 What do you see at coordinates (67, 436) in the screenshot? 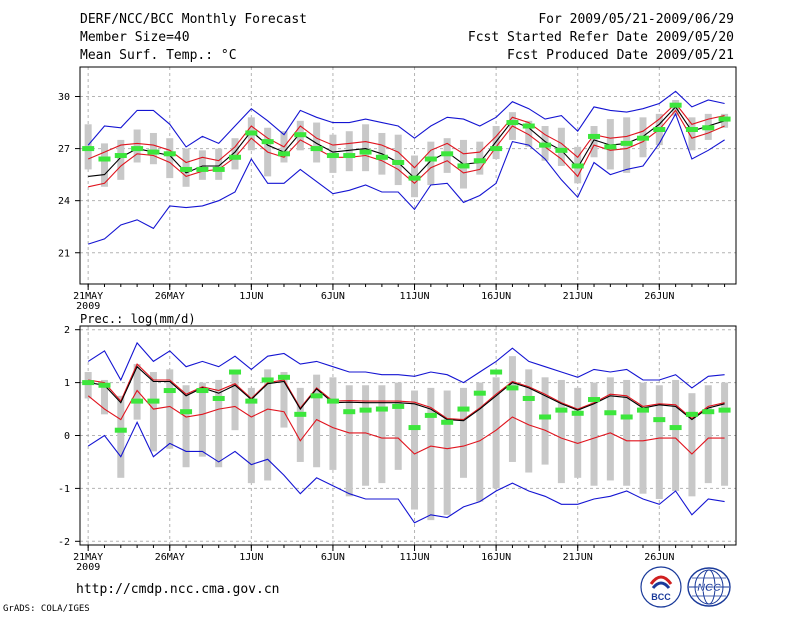
I see `y-tick-label: 0` at bounding box center [67, 436].